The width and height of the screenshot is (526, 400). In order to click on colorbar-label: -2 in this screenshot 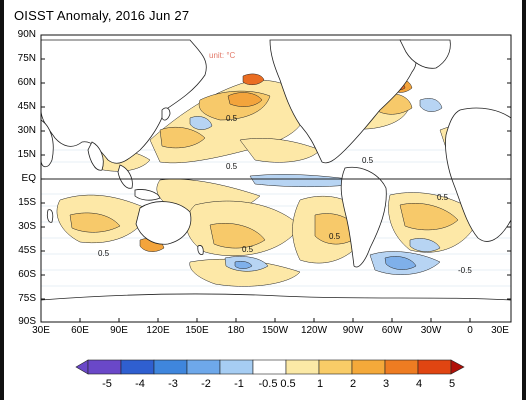, I will do `click(206, 384)`.